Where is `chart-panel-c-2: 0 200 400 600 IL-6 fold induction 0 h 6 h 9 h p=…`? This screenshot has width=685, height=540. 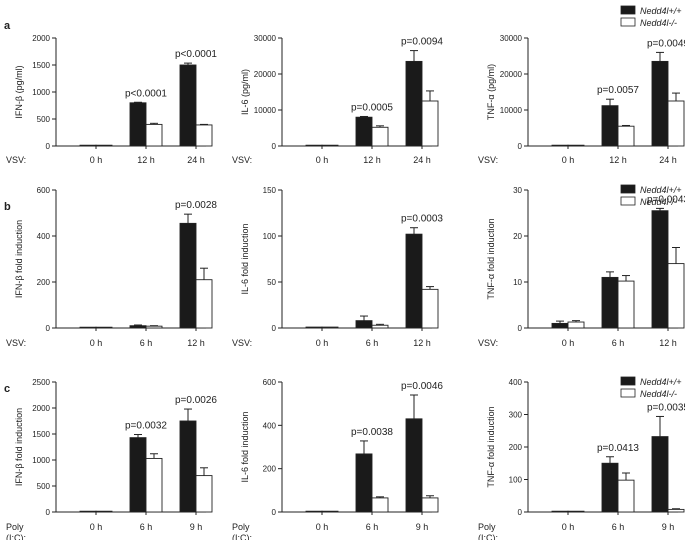 chart-panel-c-2: 0 200 400 600 IL-6 fold induction 0 h 6 h 9 h p=… is located at coordinates (341, 455).